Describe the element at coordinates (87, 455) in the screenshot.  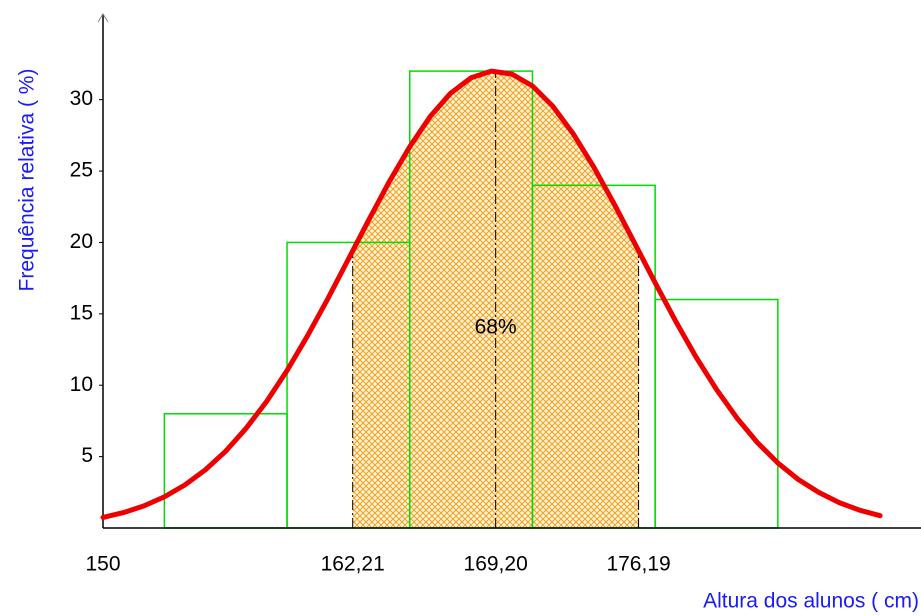
I see `y-tick-label: 5` at that location.